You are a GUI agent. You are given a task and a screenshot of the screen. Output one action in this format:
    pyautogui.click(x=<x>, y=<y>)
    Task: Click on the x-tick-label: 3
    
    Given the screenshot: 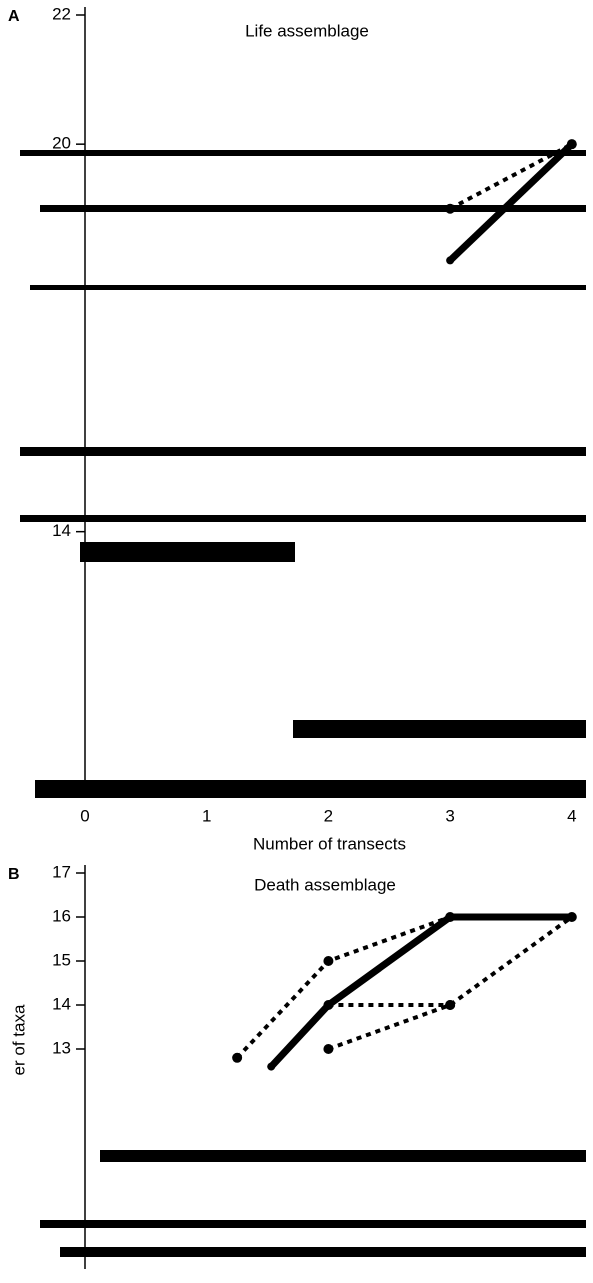 What is the action you would take?
    pyautogui.click(x=449, y=815)
    